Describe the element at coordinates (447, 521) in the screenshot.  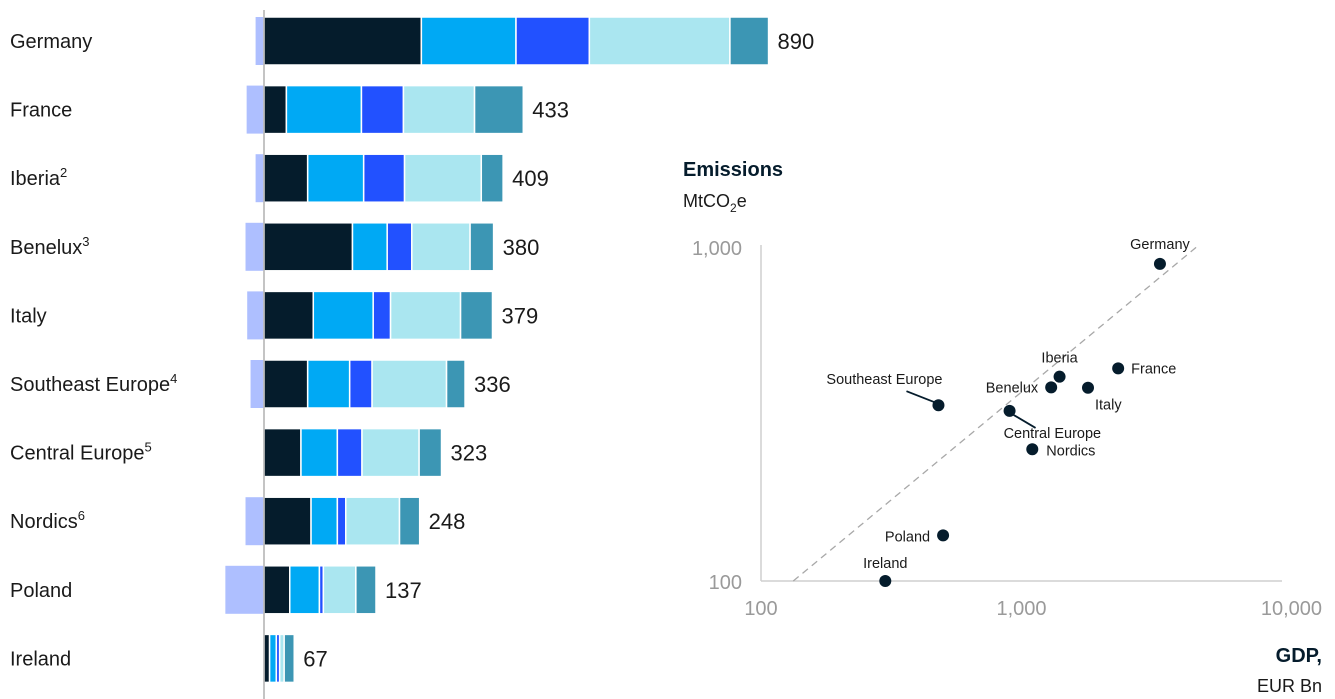
I see `total-label-nordics: 248` at that location.